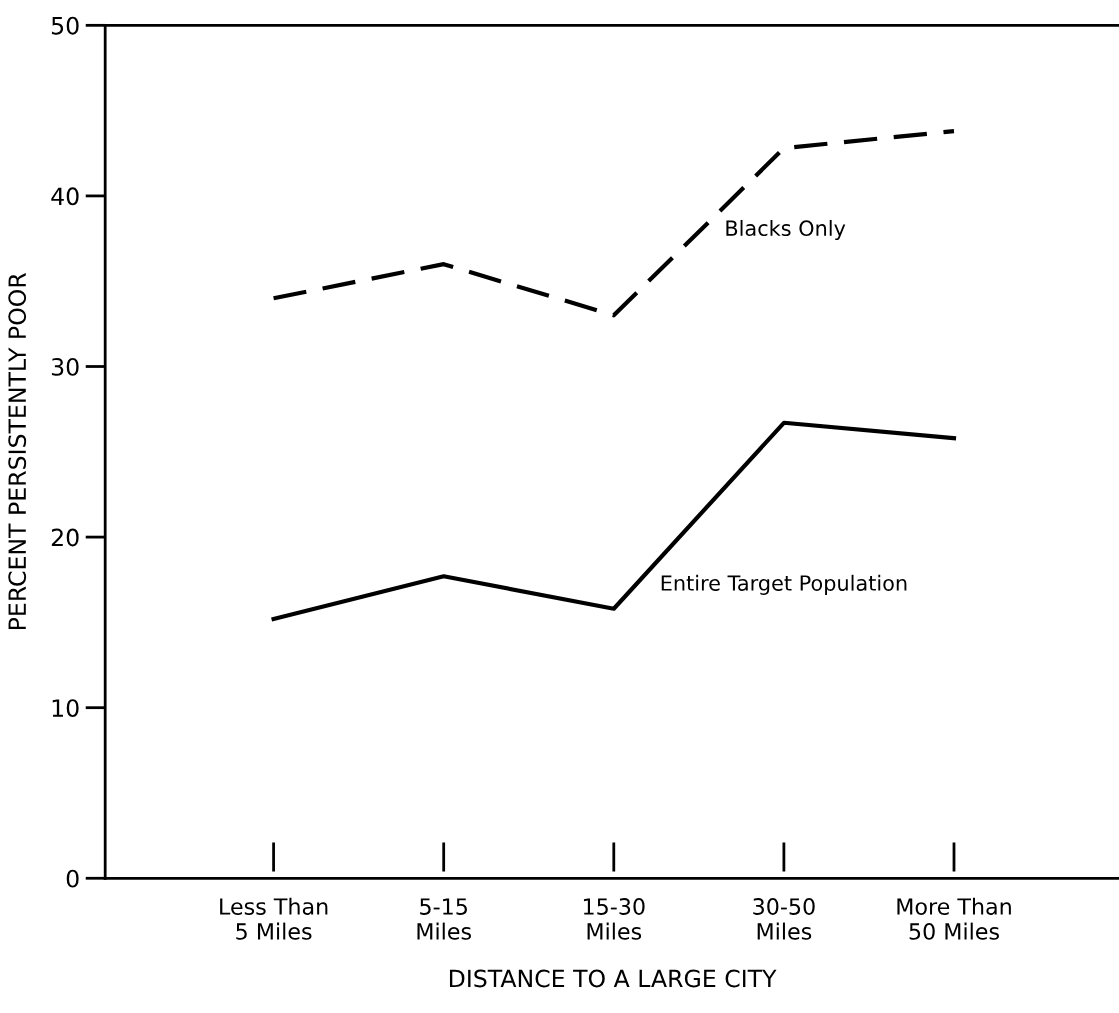  What do you see at coordinates (954, 918) in the screenshot?
I see `x-tick-label: More Than 50 Miles` at bounding box center [954, 918].